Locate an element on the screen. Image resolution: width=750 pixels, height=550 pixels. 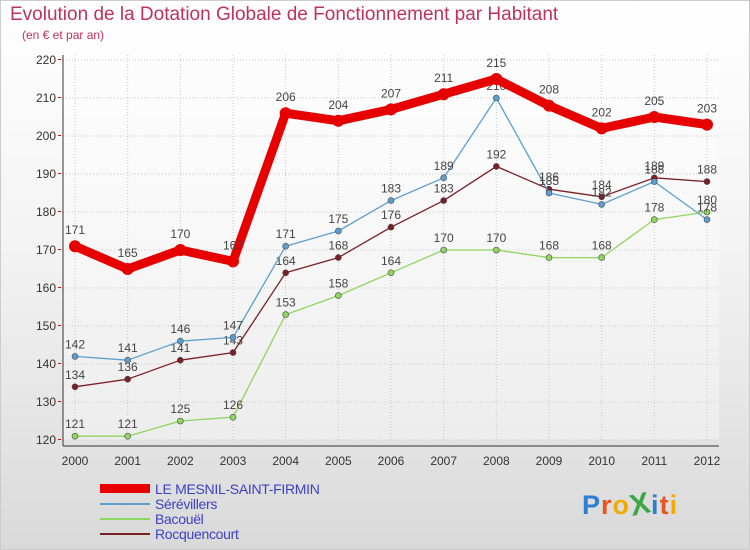
y-tick-label: 150 is located at coordinates (46, 326).